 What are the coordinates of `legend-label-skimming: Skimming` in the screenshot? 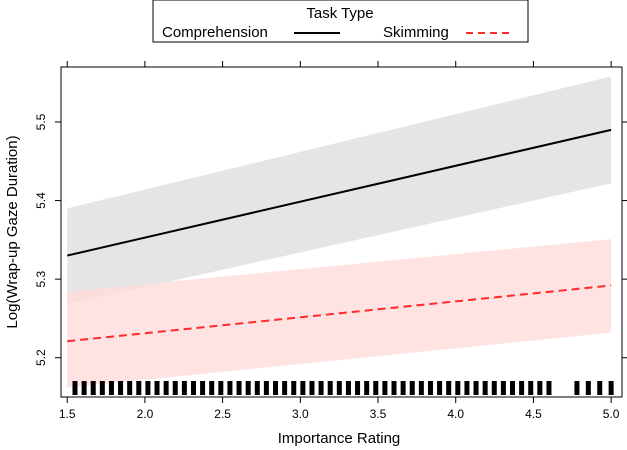 It's located at (416, 32).